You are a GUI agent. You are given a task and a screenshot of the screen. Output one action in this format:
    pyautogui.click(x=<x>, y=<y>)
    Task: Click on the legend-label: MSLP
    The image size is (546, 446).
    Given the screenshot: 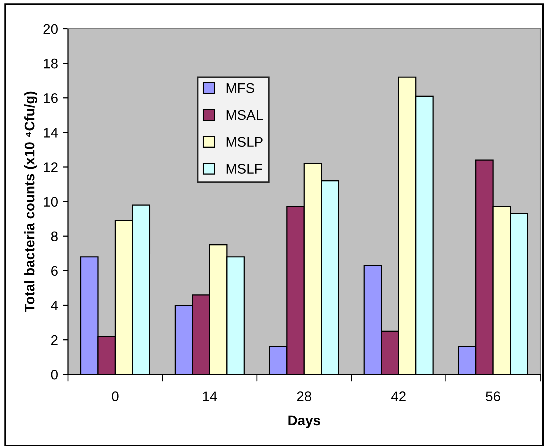 What is the action you would take?
    pyautogui.click(x=244, y=142)
    